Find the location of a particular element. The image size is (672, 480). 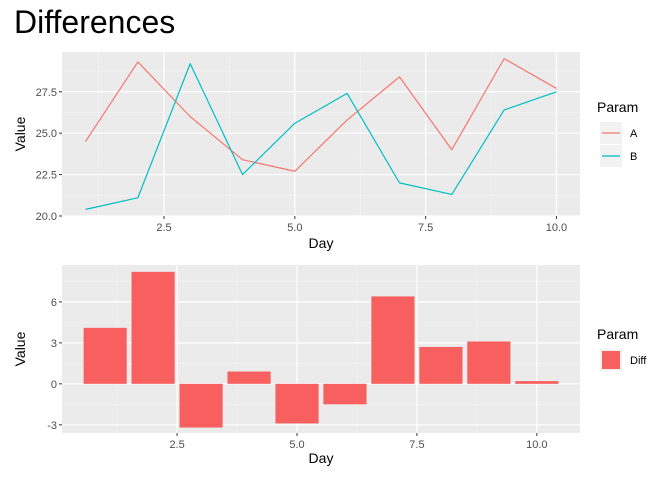

panel-1-tick-label-y: 25.0 is located at coordinates (46, 134).